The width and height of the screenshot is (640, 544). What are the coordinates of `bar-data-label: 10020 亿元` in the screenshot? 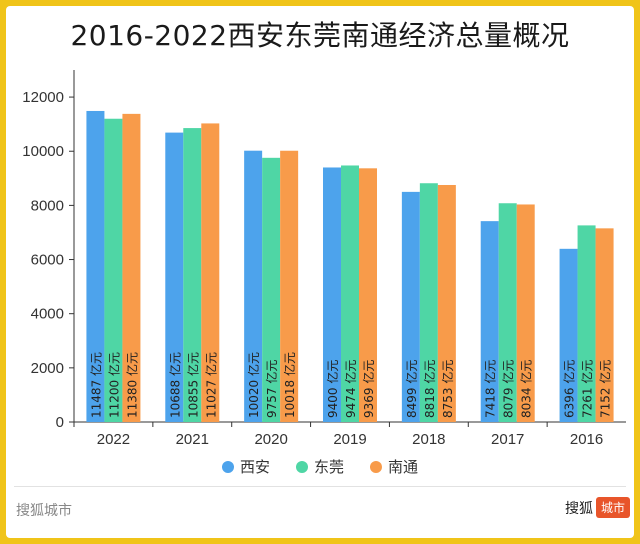 It's located at (253, 385).